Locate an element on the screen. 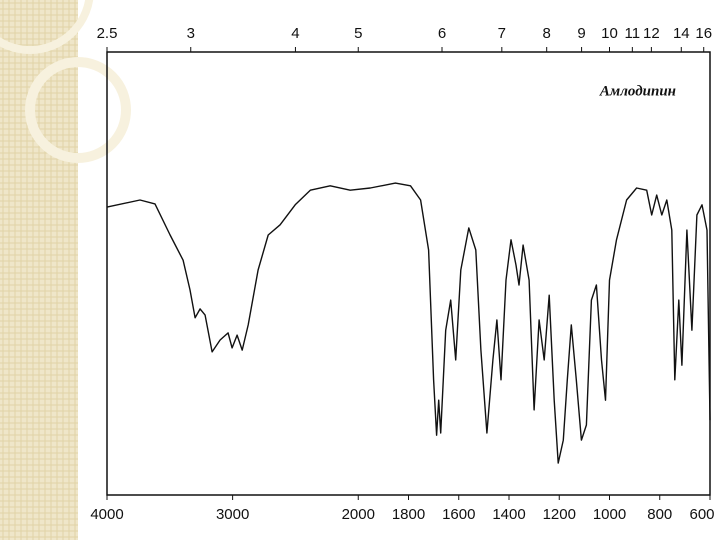 Image resolution: width=720 pixels, height=545 pixels. chart-title: Амлодипин is located at coordinates (637, 91).